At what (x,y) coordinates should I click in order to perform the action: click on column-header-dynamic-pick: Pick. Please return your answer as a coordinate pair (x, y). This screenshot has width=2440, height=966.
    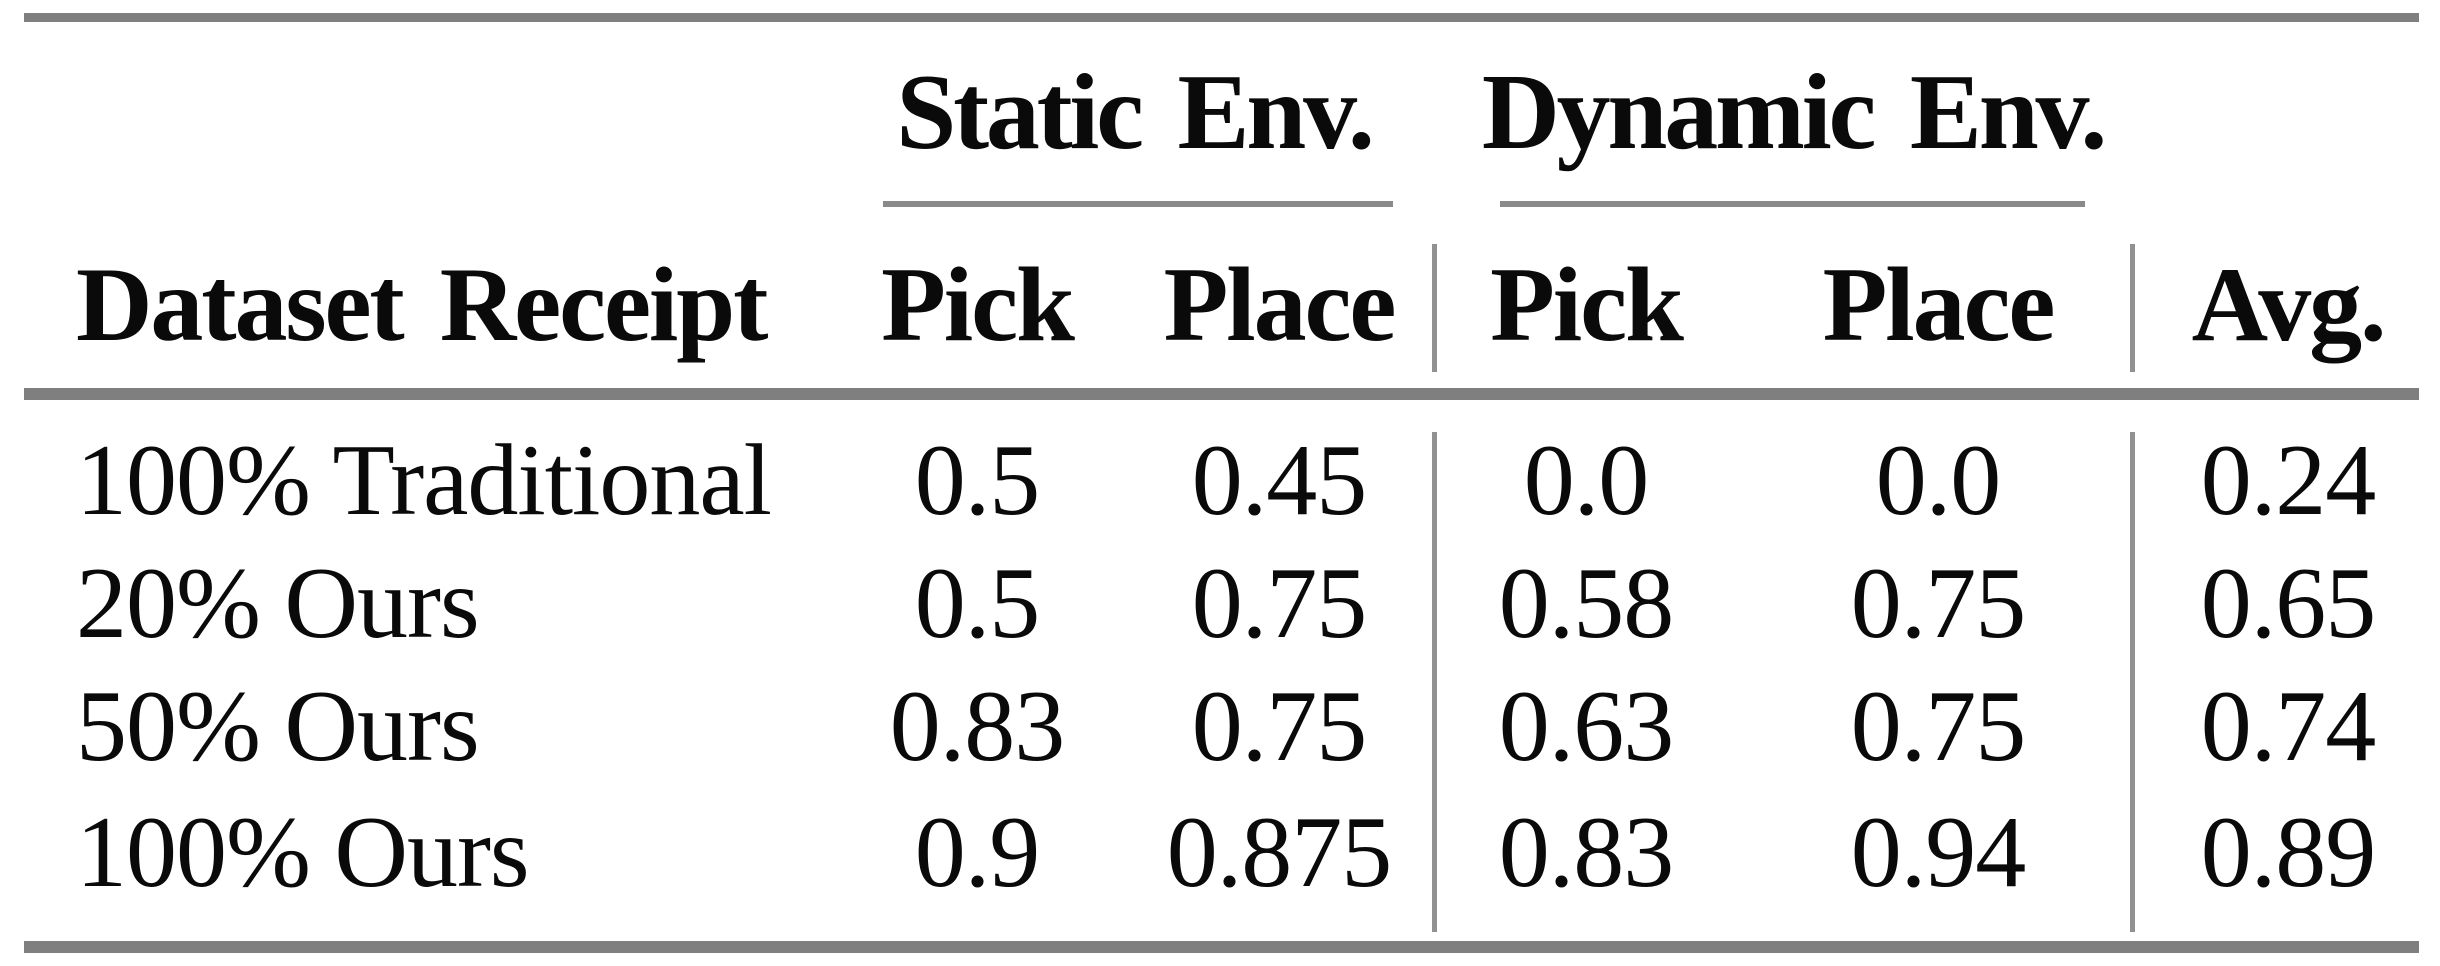
    Looking at the image, I should click on (1587, 304).